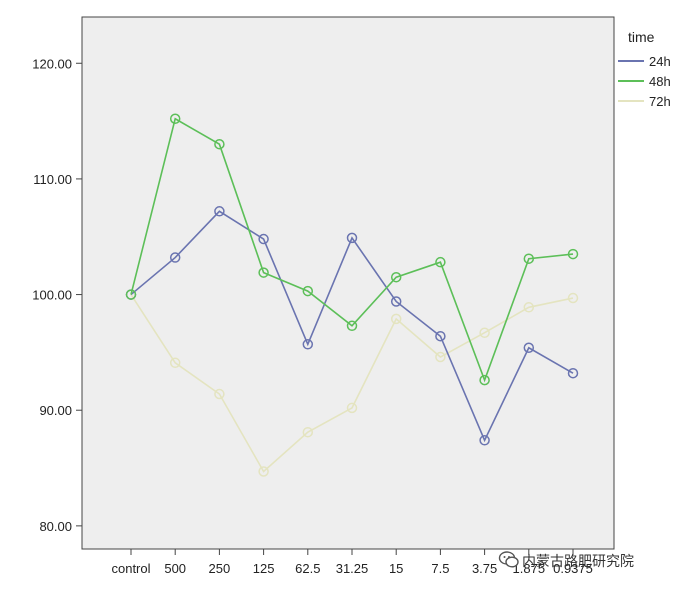  I want to click on x-tick-label: control, so click(130, 568).